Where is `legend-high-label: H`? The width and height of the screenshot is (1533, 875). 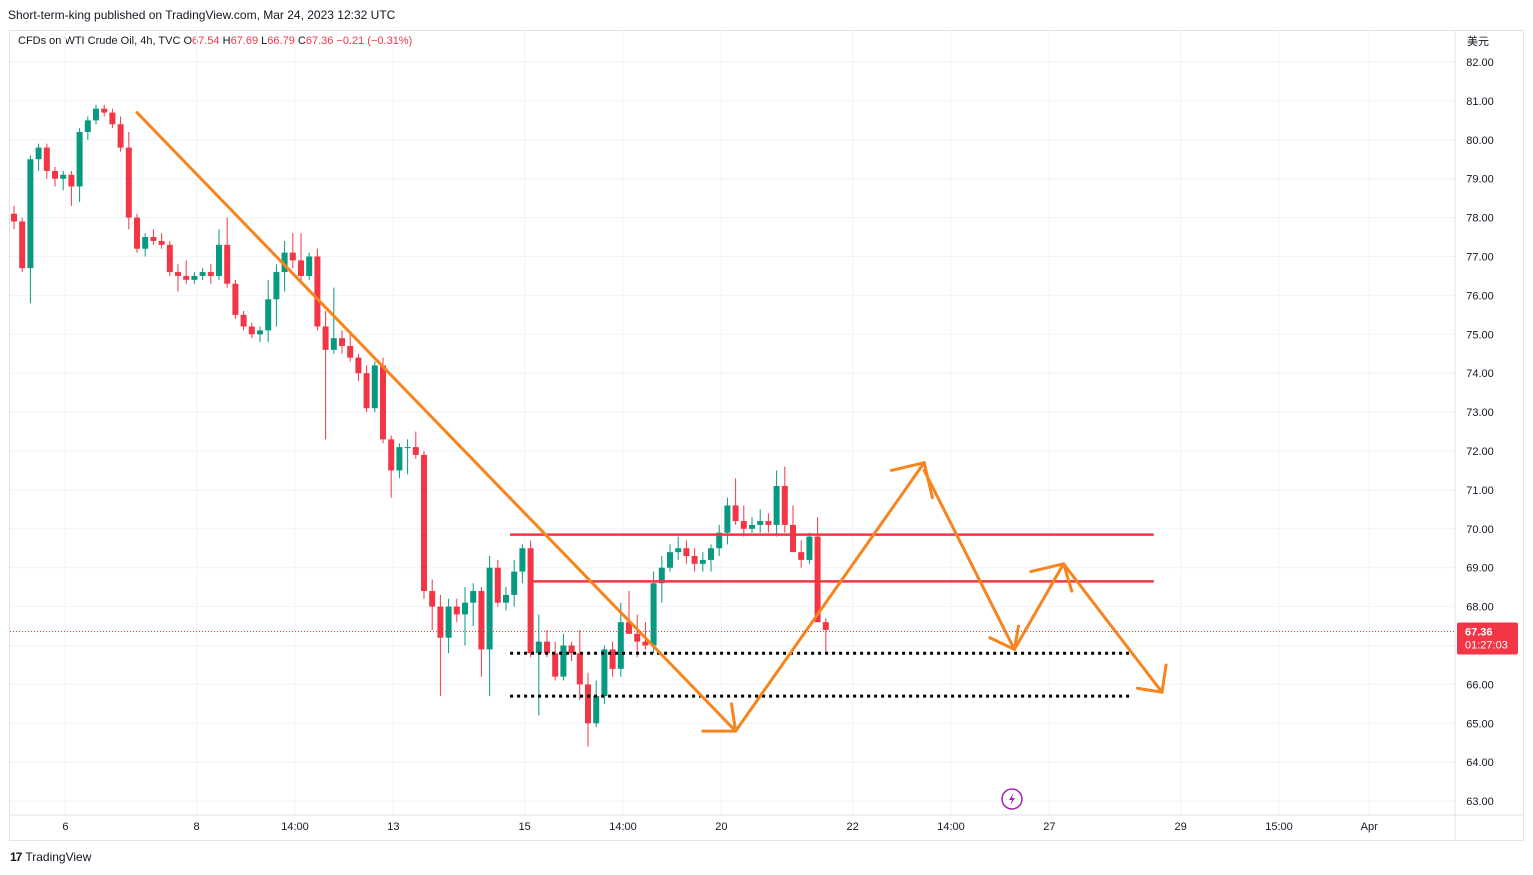 legend-high-label: H is located at coordinates (226, 41).